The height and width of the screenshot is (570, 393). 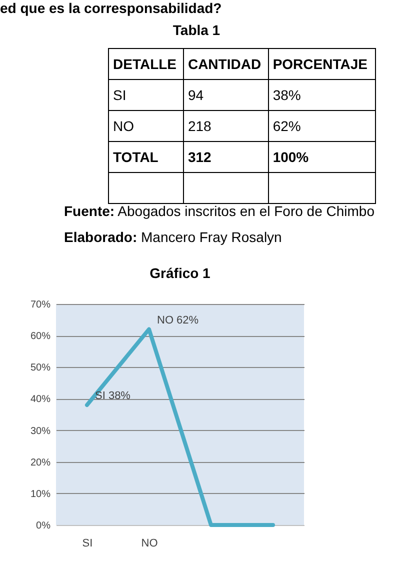 I want to click on y-tick-label: 30%, so click(x=40, y=431).